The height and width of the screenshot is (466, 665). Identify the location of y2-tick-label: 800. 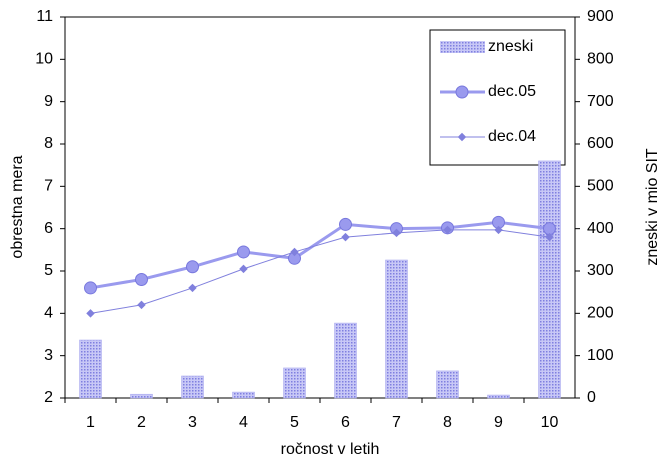
(600, 59).